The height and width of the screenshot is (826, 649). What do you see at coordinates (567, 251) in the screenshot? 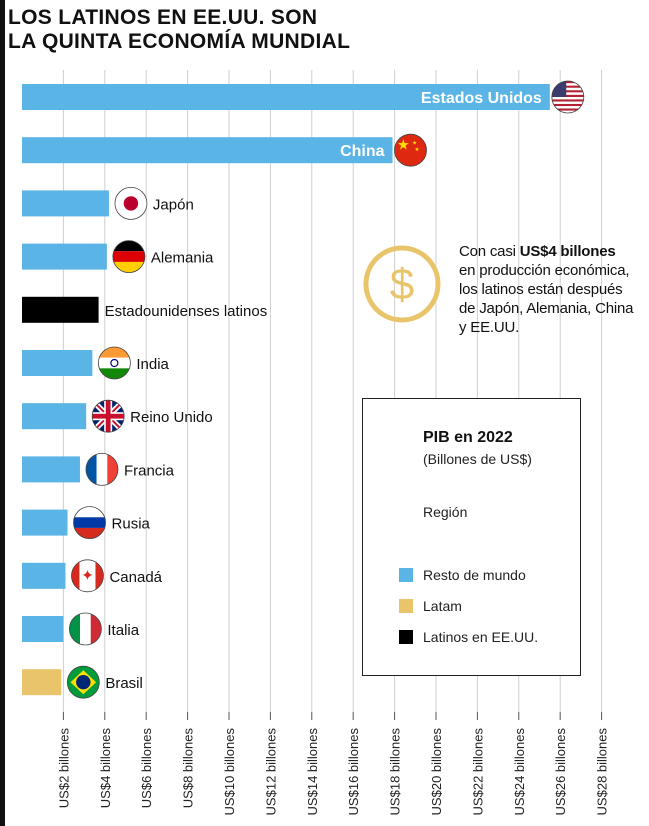
I see `note-highlight: US$4 billones` at bounding box center [567, 251].